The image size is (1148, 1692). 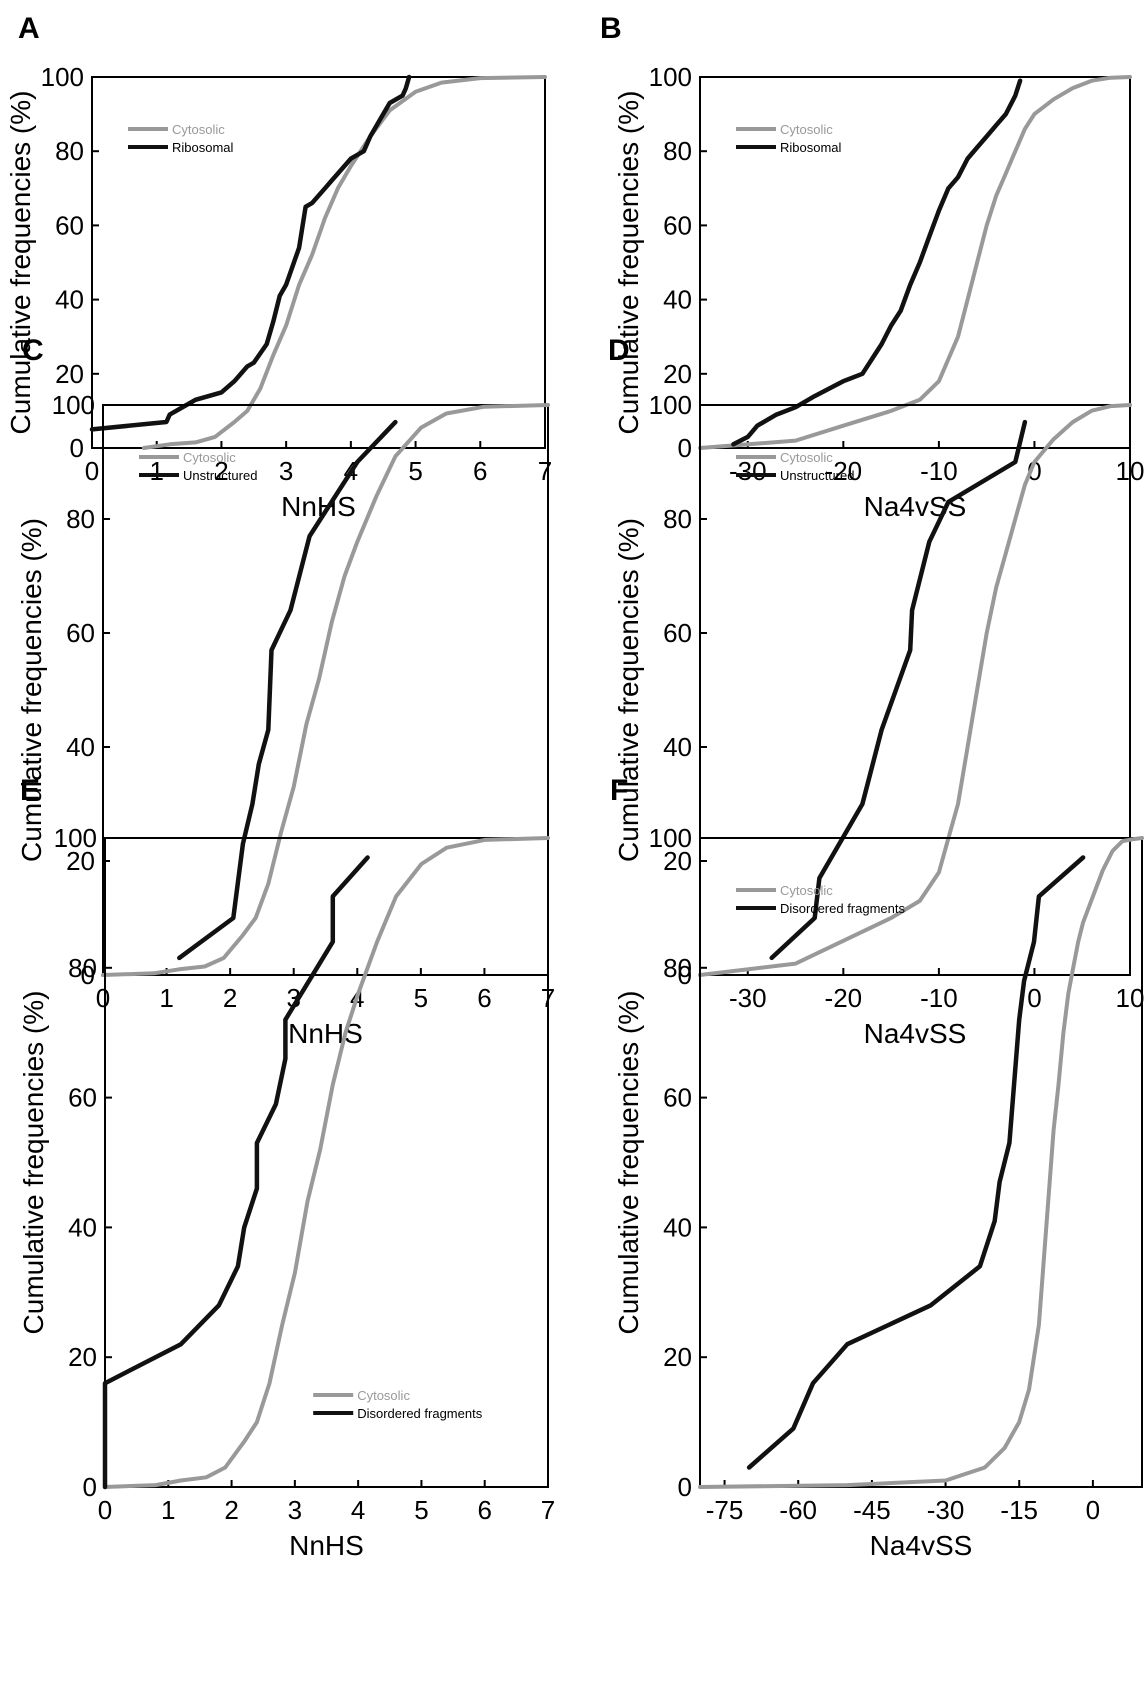 I want to click on x-tick-label: 10, so click(x=1130, y=998).